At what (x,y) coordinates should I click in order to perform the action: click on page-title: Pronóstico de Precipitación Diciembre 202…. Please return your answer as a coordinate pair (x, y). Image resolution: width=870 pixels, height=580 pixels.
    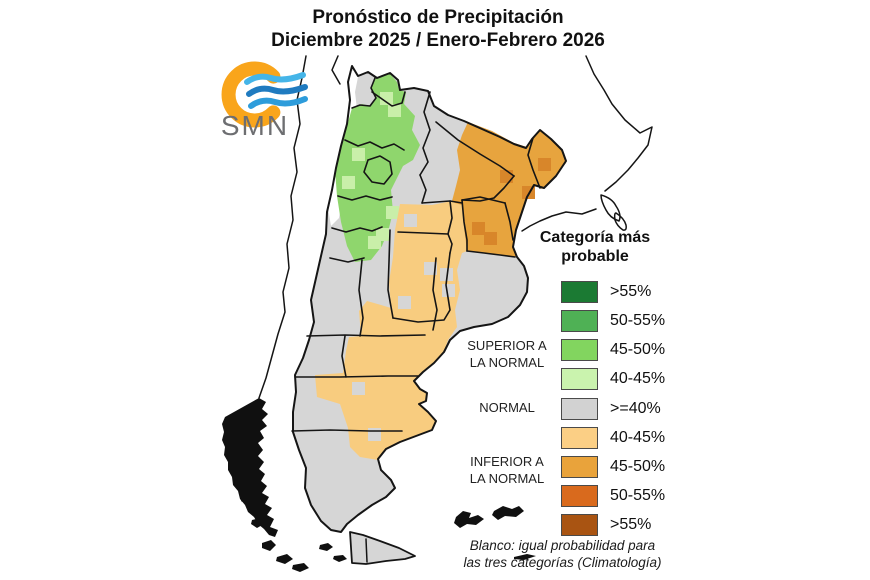
    Looking at the image, I should click on (438, 29).